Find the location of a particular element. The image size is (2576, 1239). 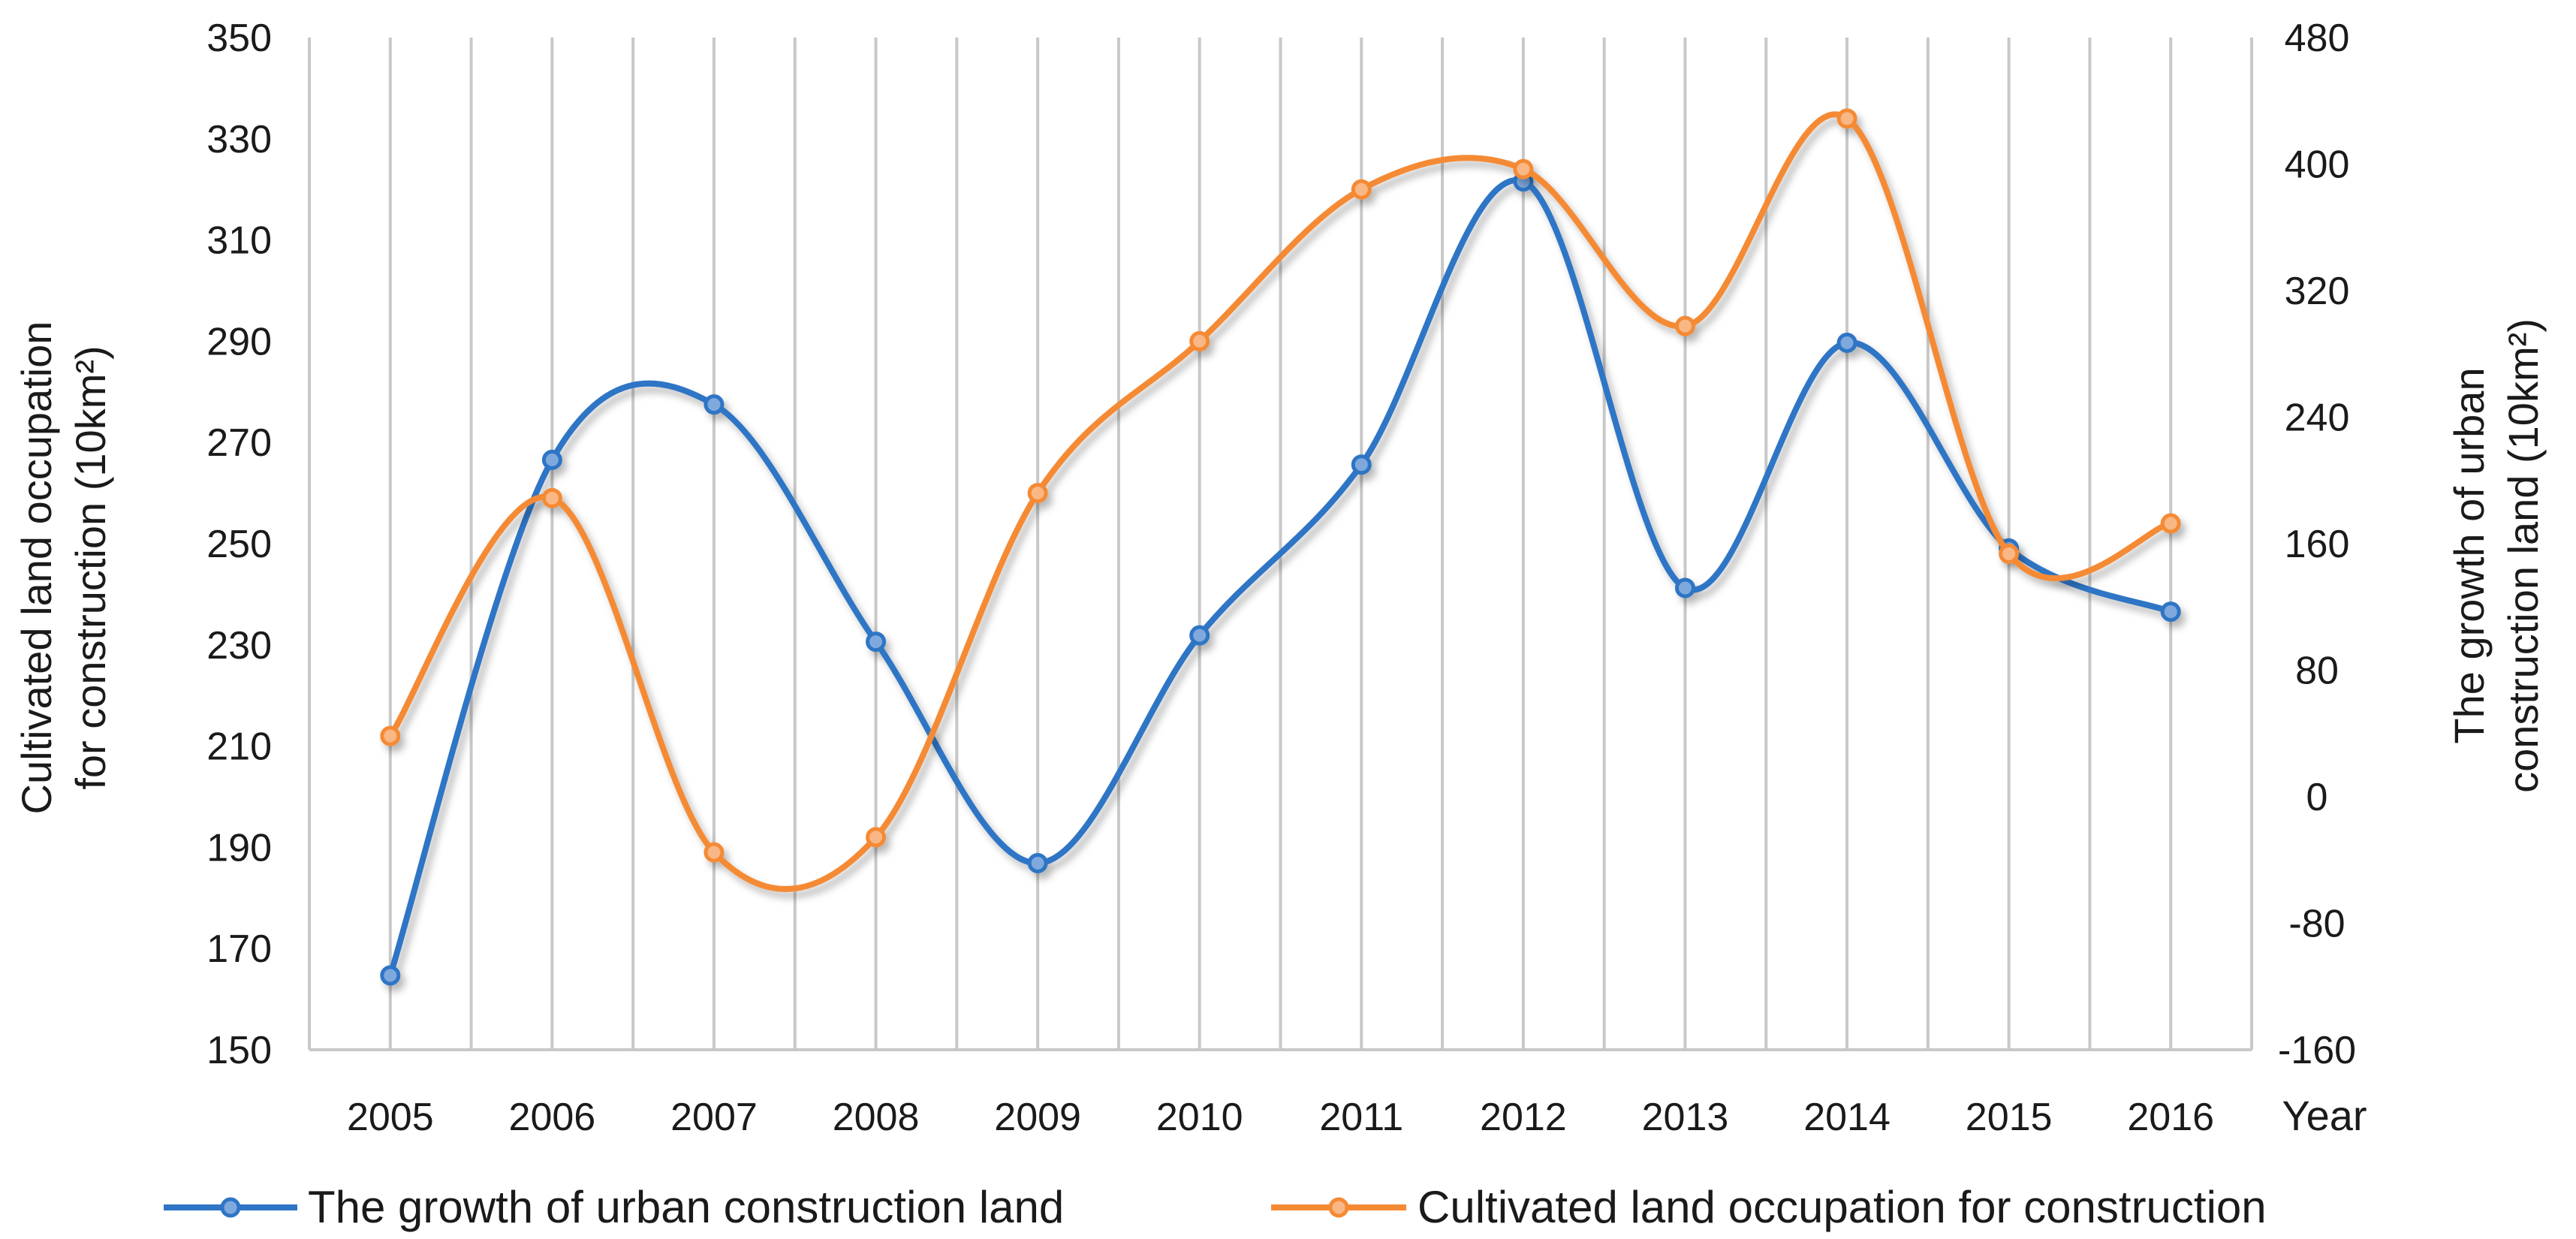

x-tick-label: 2008 is located at coordinates (876, 1117).